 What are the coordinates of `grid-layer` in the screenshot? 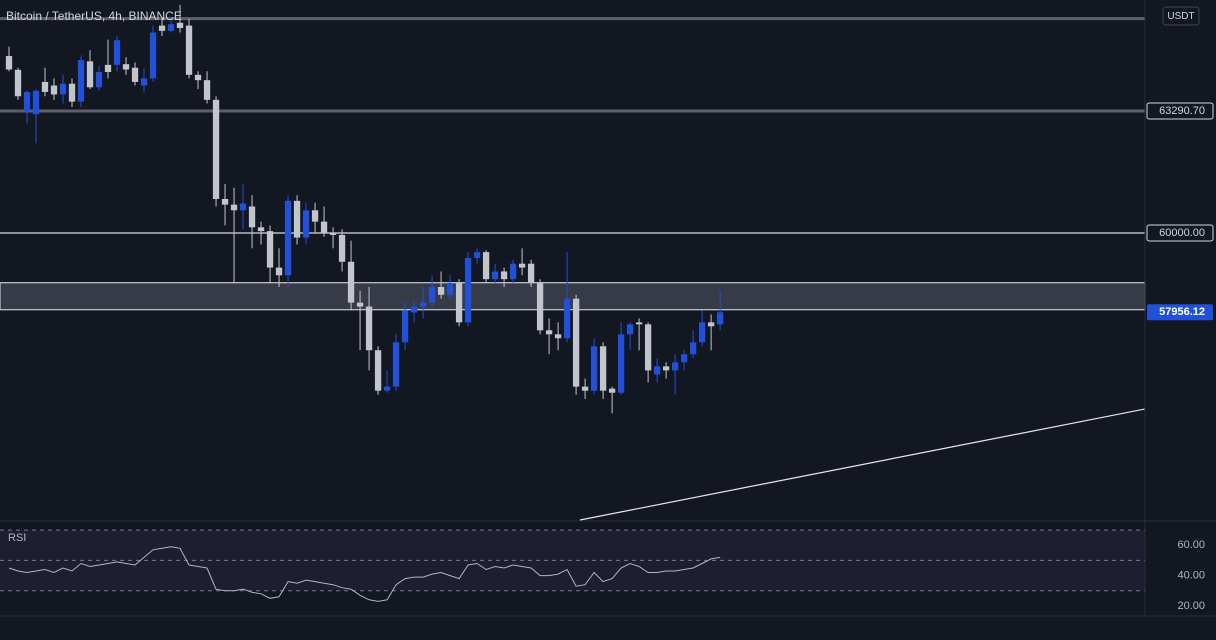 It's located at (572, 560).